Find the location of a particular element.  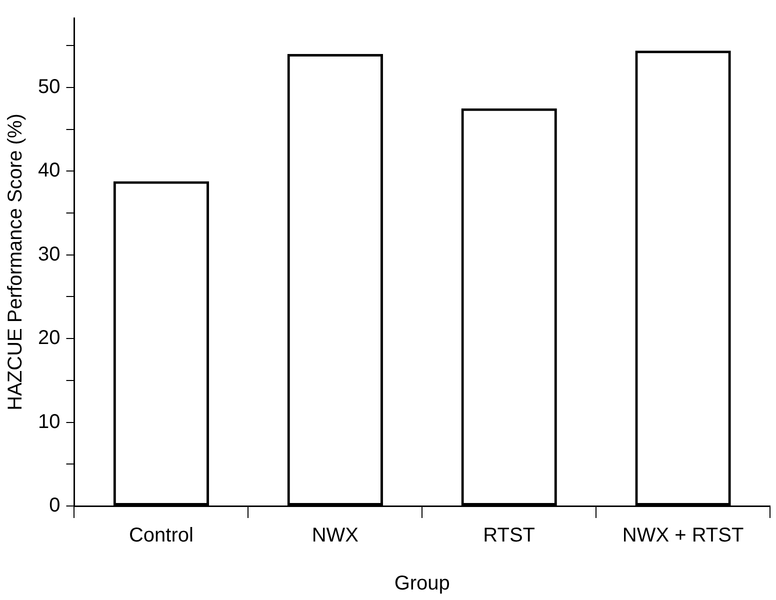

y-tick-label: 0 is located at coordinates (54, 505).